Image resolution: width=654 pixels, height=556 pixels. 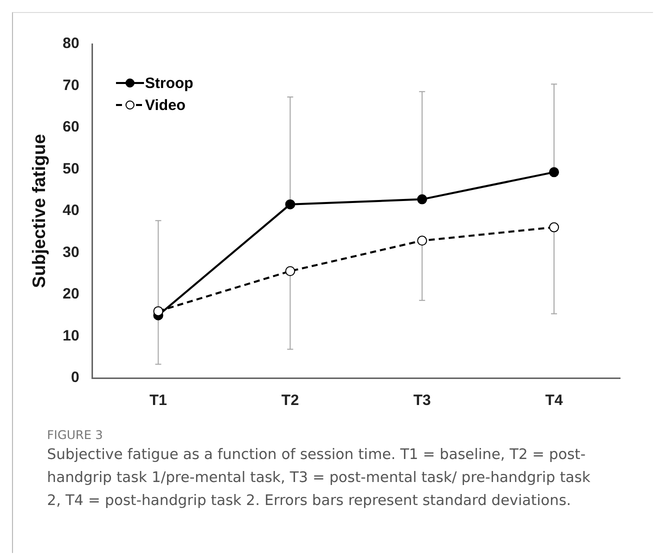 What do you see at coordinates (38, 211) in the screenshot?
I see `y-axis-title: Subjective fatigue` at bounding box center [38, 211].